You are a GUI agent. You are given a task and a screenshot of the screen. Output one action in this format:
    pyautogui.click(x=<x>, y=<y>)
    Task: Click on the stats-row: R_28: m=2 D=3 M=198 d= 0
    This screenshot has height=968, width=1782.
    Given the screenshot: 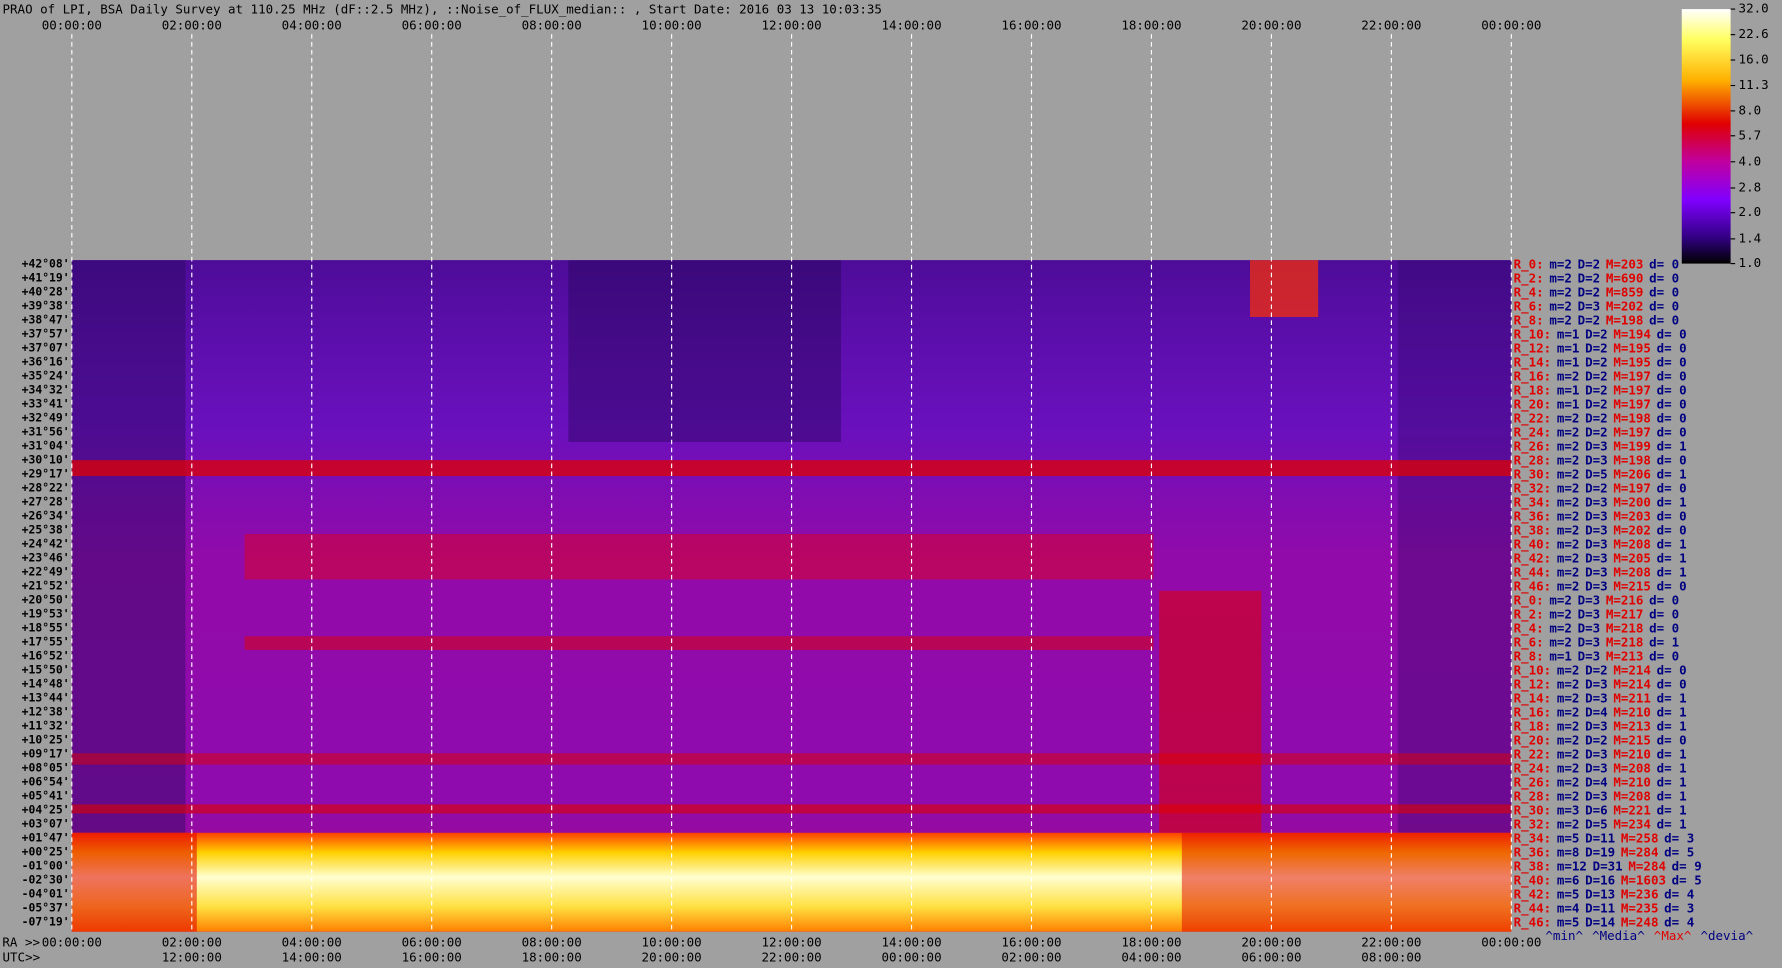 What is the action you would take?
    pyautogui.click(x=1600, y=460)
    